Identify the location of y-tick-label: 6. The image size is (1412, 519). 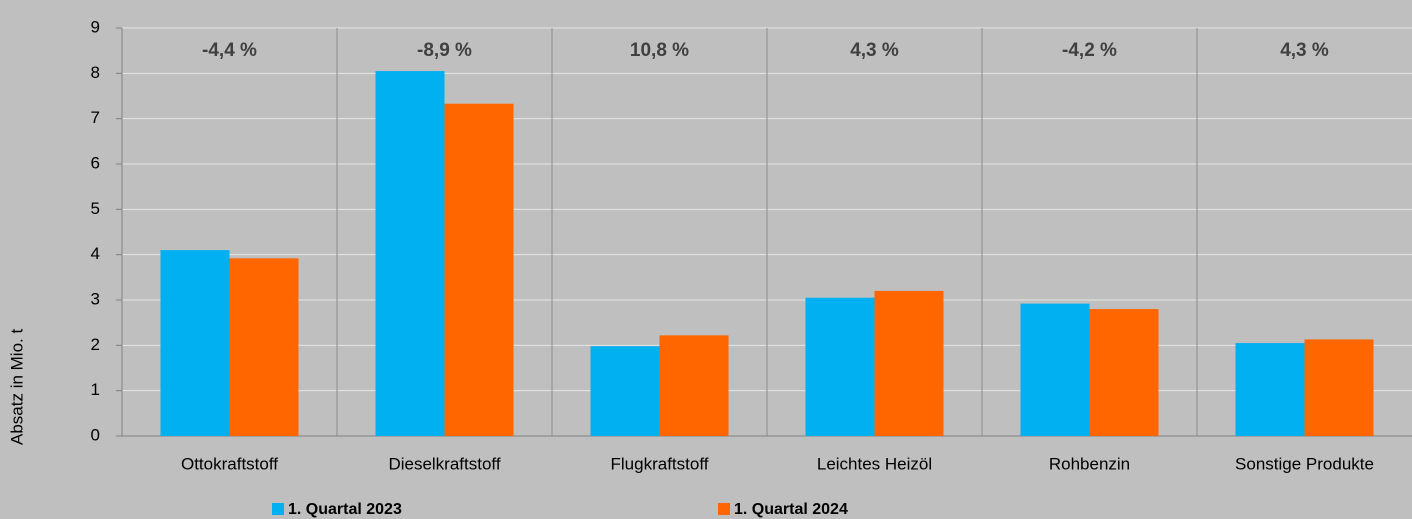
(95, 162).